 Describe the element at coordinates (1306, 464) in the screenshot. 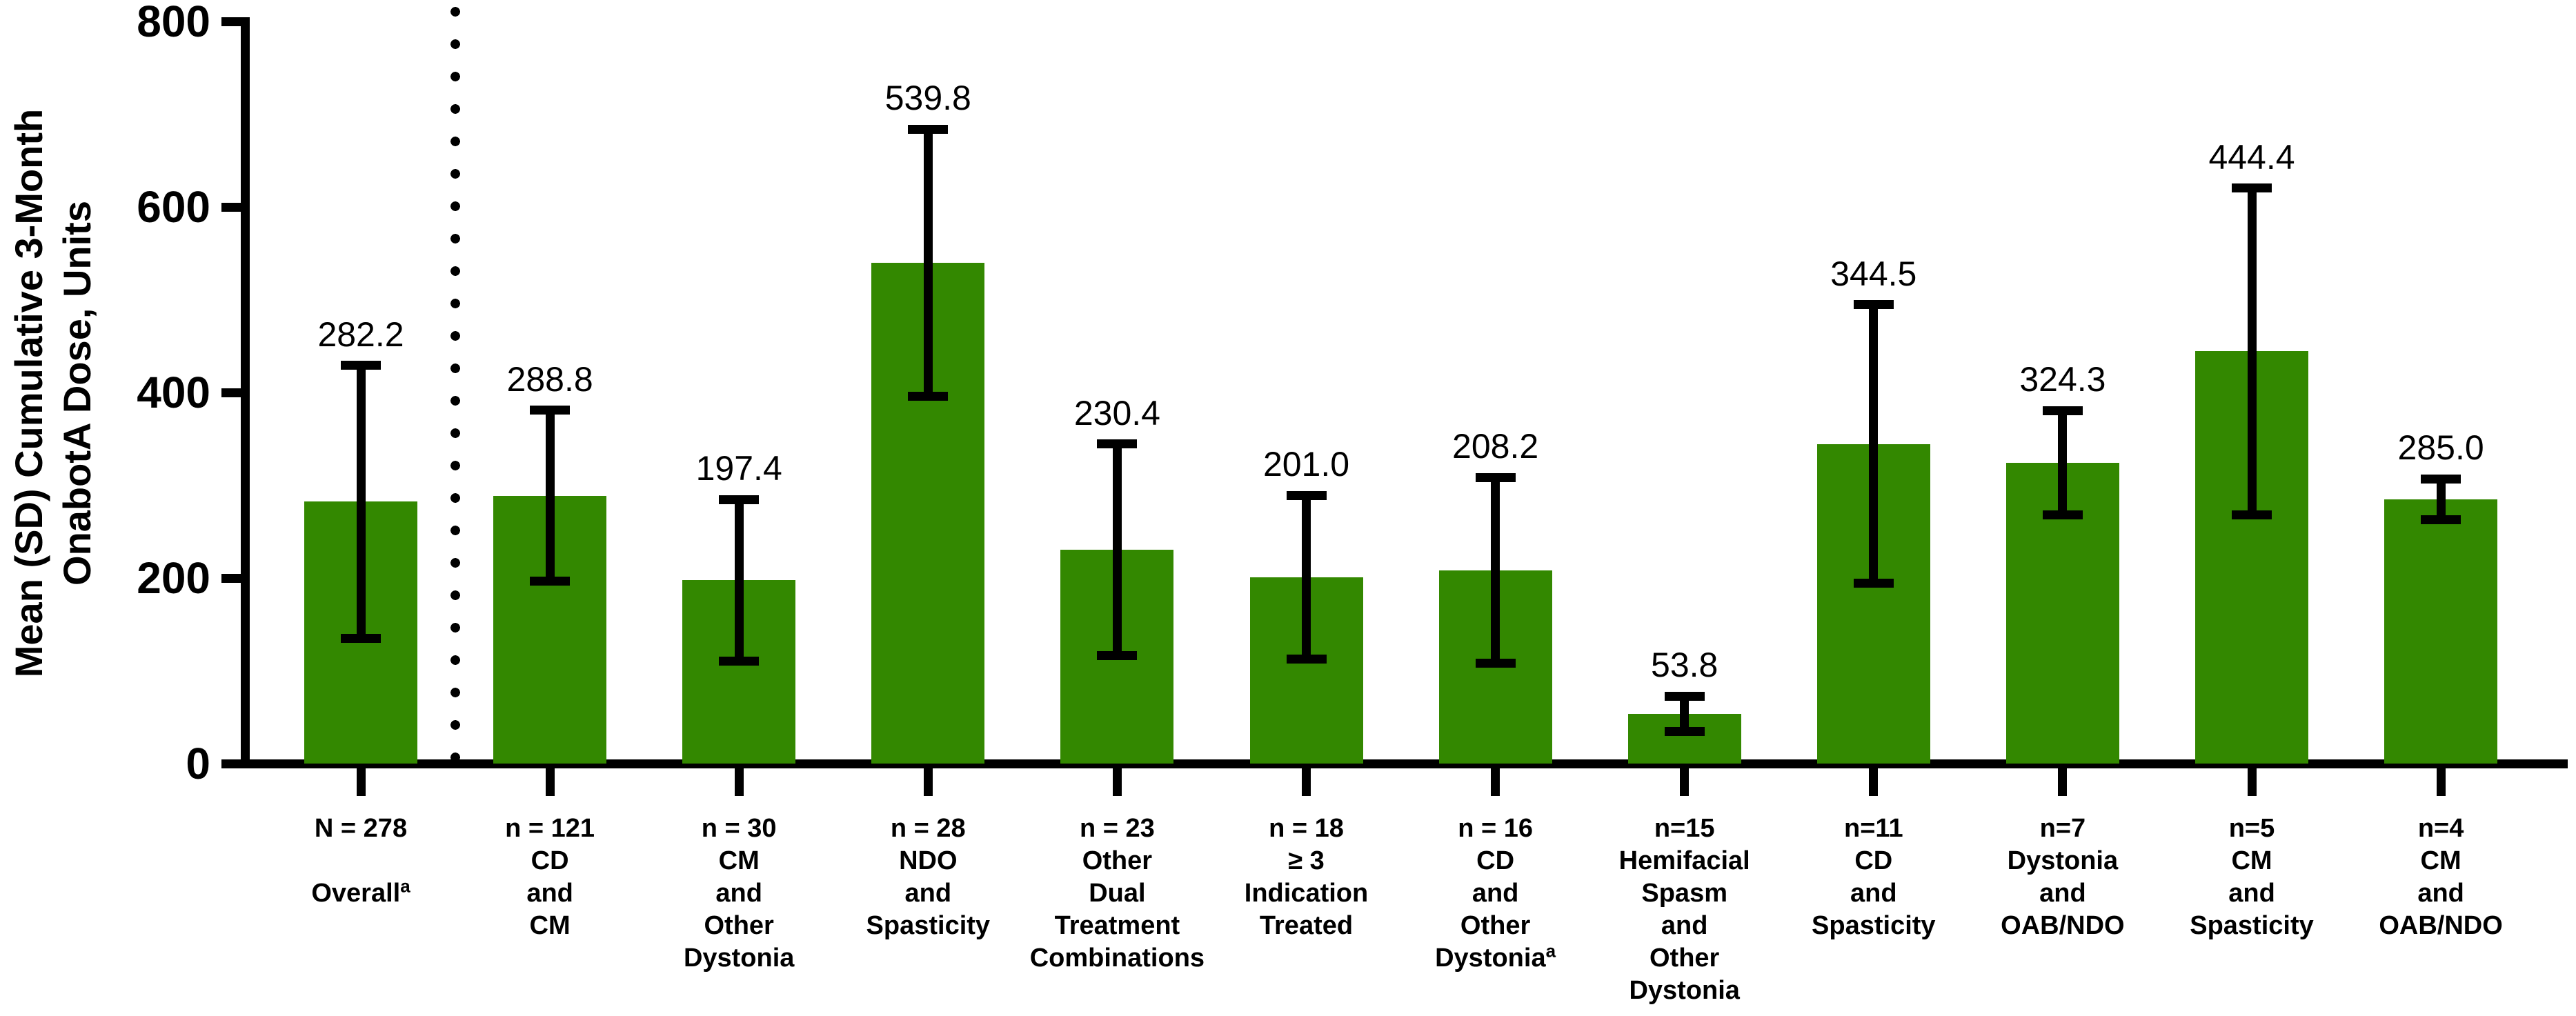

I see `bar-value-label: 201.0` at that location.